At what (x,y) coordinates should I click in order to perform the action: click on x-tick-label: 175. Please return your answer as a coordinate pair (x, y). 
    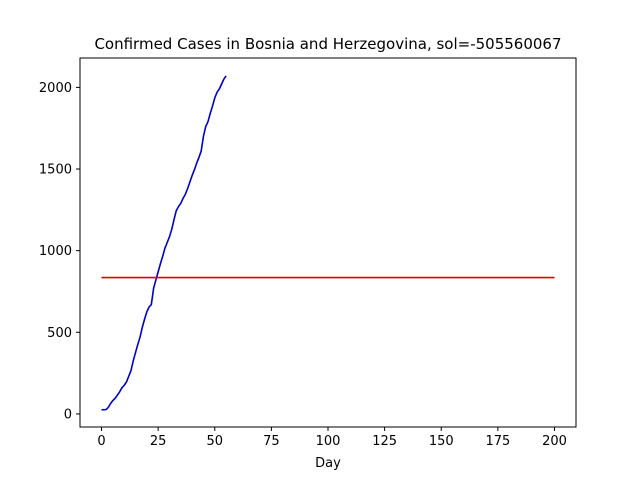
    Looking at the image, I should click on (497, 441).